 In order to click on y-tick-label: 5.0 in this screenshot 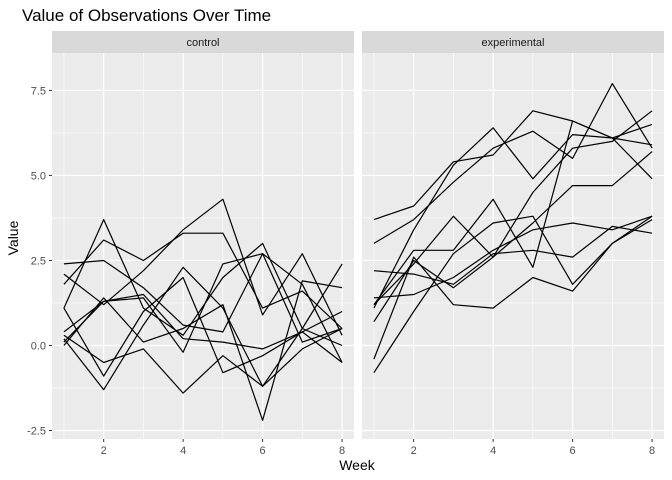, I will do `click(38, 176)`.